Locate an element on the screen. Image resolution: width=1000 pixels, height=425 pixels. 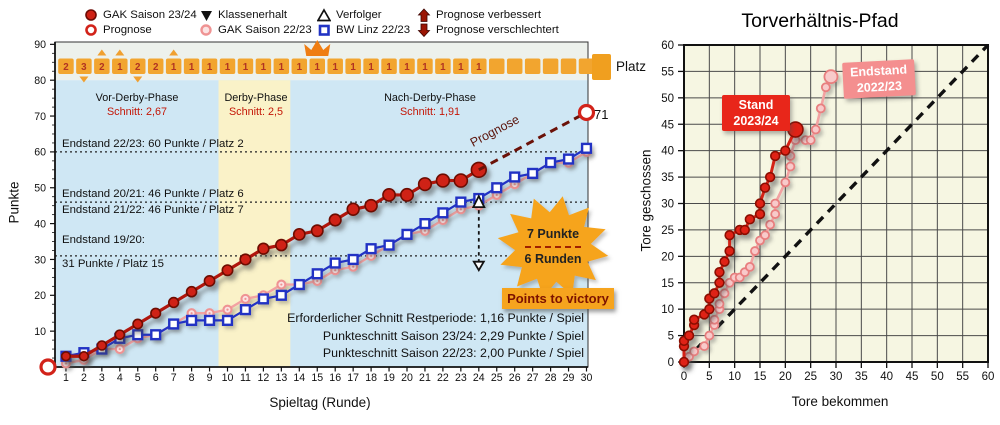
svg-text: 30 is located at coordinates (667, 205).